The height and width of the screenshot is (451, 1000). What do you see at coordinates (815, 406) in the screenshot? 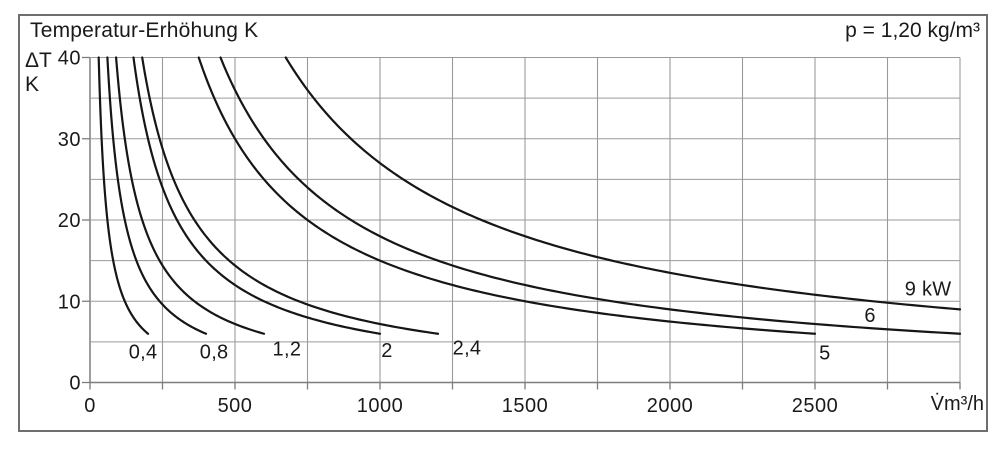
I see `x-tick-label-2500: 2500` at bounding box center [815, 406].